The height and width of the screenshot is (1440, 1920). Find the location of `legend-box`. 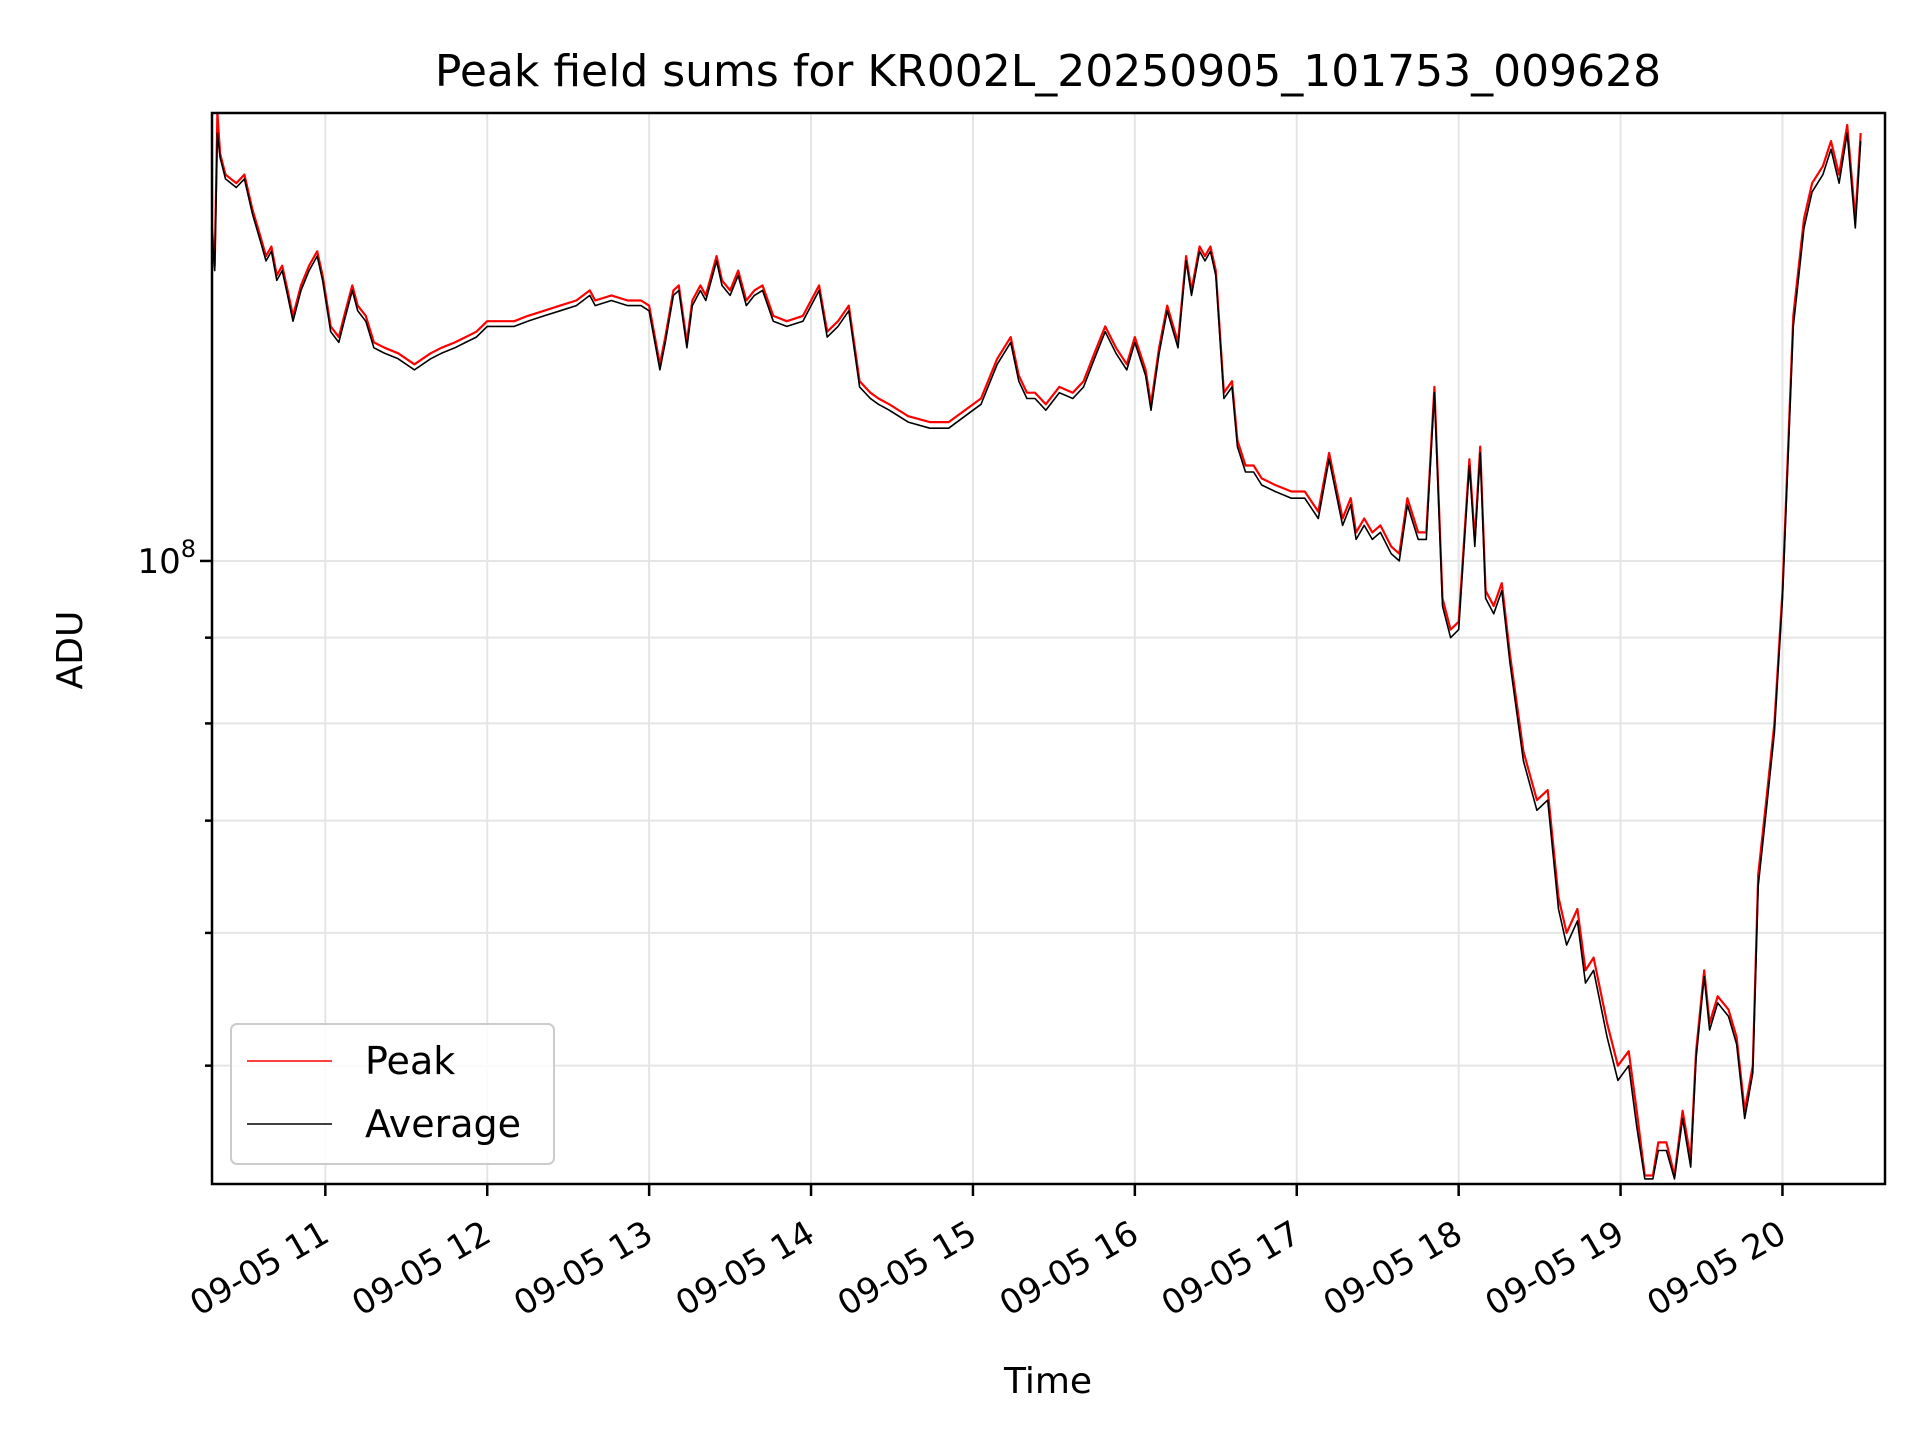

legend-box is located at coordinates (392, 1094).